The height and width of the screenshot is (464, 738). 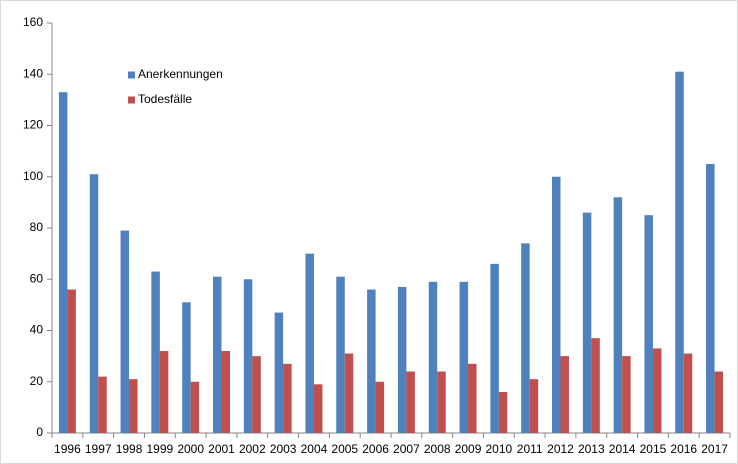 I want to click on x-tick-label: 1998, so click(x=129, y=449).